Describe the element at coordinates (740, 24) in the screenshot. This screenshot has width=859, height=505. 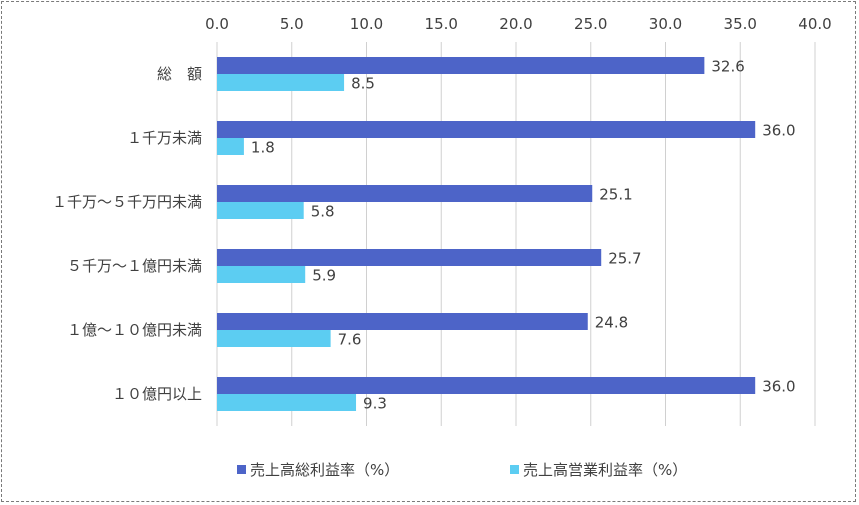
I see `x-tick-label: 35.0` at that location.